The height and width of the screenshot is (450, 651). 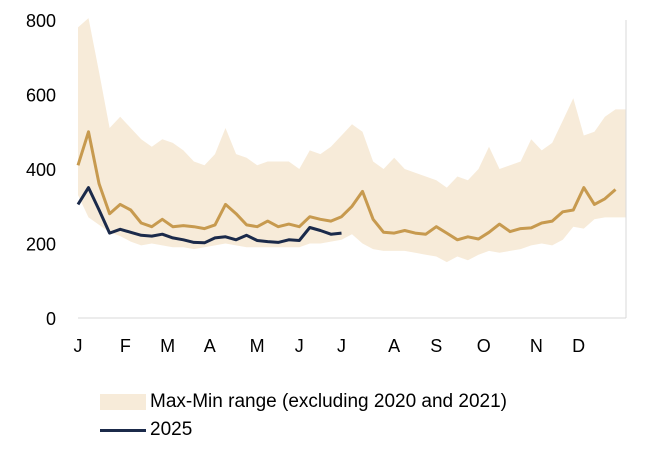 What do you see at coordinates (123, 402) in the screenshot?
I see `legend-swatch-band` at bounding box center [123, 402].